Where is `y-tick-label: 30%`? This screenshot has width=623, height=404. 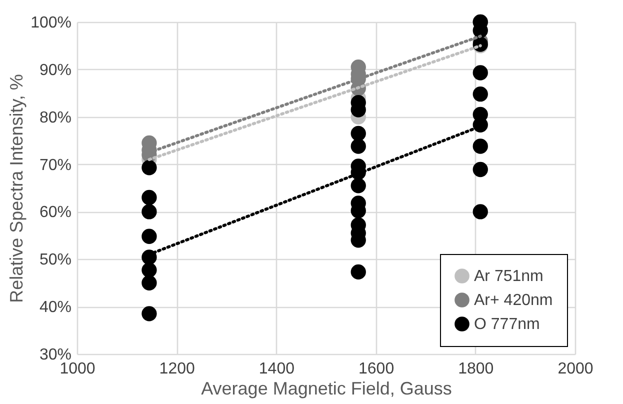
y-tick-label: 30% is located at coordinates (55, 355).